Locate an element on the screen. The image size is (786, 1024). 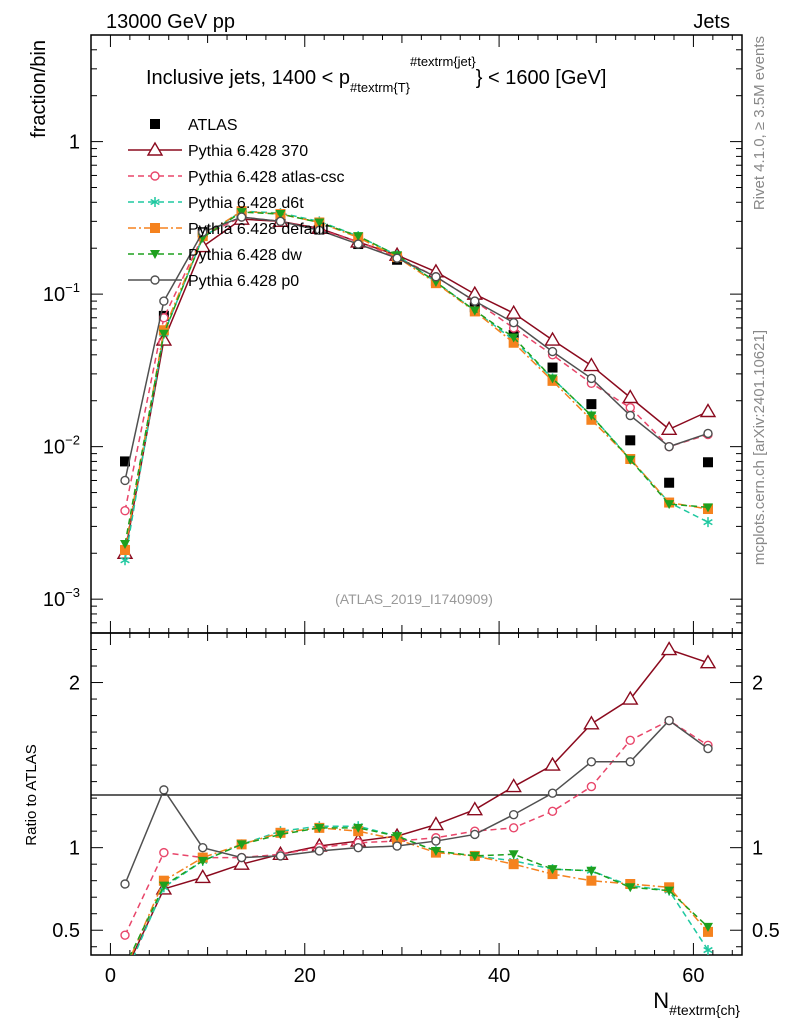
rivet-label: Rivet 4.1.0, ≥ 3.5M events is located at coordinates (759, 123).